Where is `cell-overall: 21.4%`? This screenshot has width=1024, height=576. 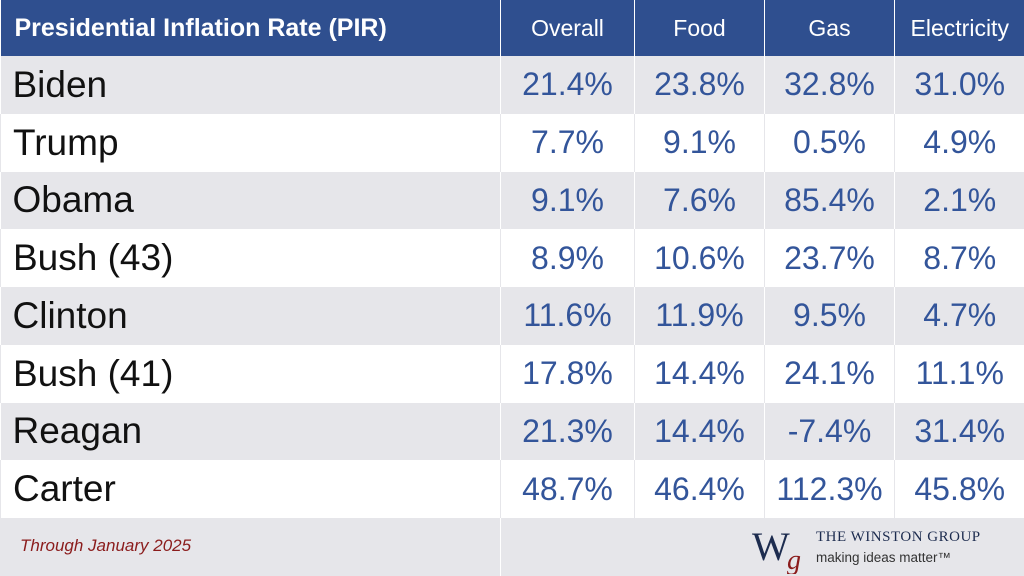 cell-overall: 21.4% is located at coordinates (567, 85).